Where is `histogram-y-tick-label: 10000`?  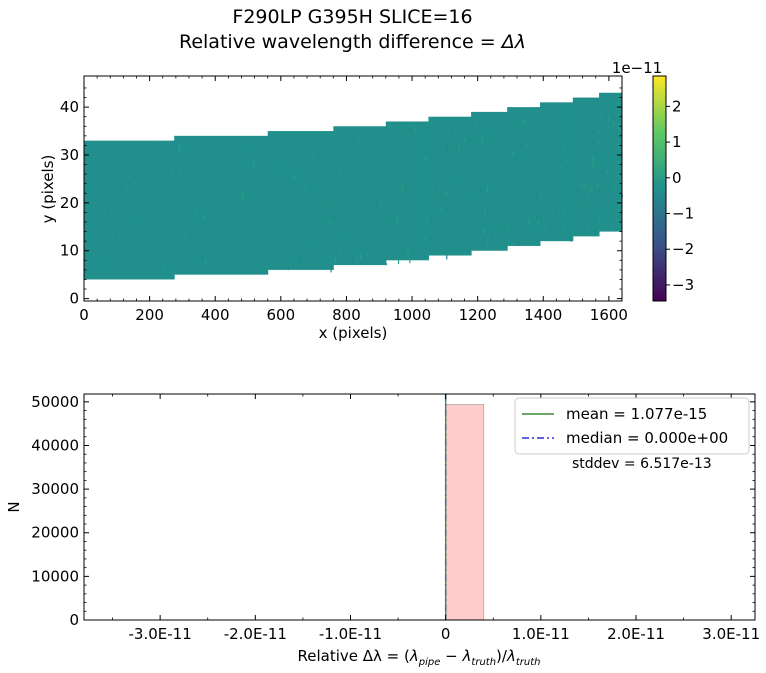 histogram-y-tick-label: 10000 is located at coordinates (55, 576).